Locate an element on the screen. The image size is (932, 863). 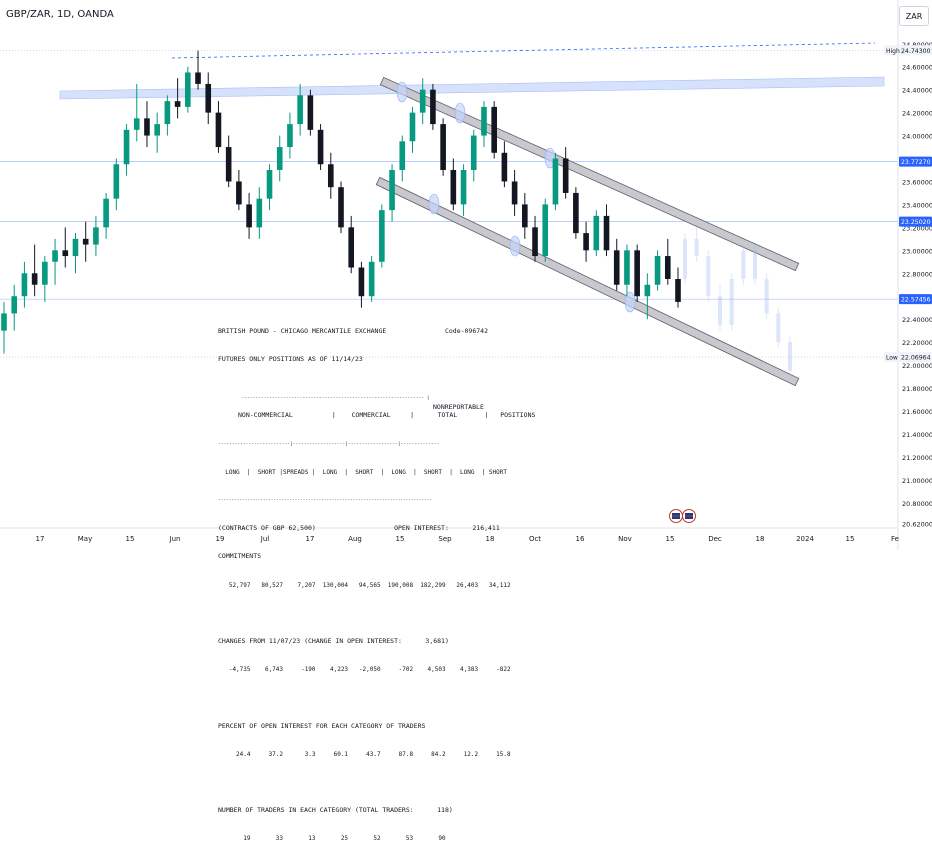
symbol-title: GBP/ZAR, 1D, OANDA is located at coordinates (60, 14).